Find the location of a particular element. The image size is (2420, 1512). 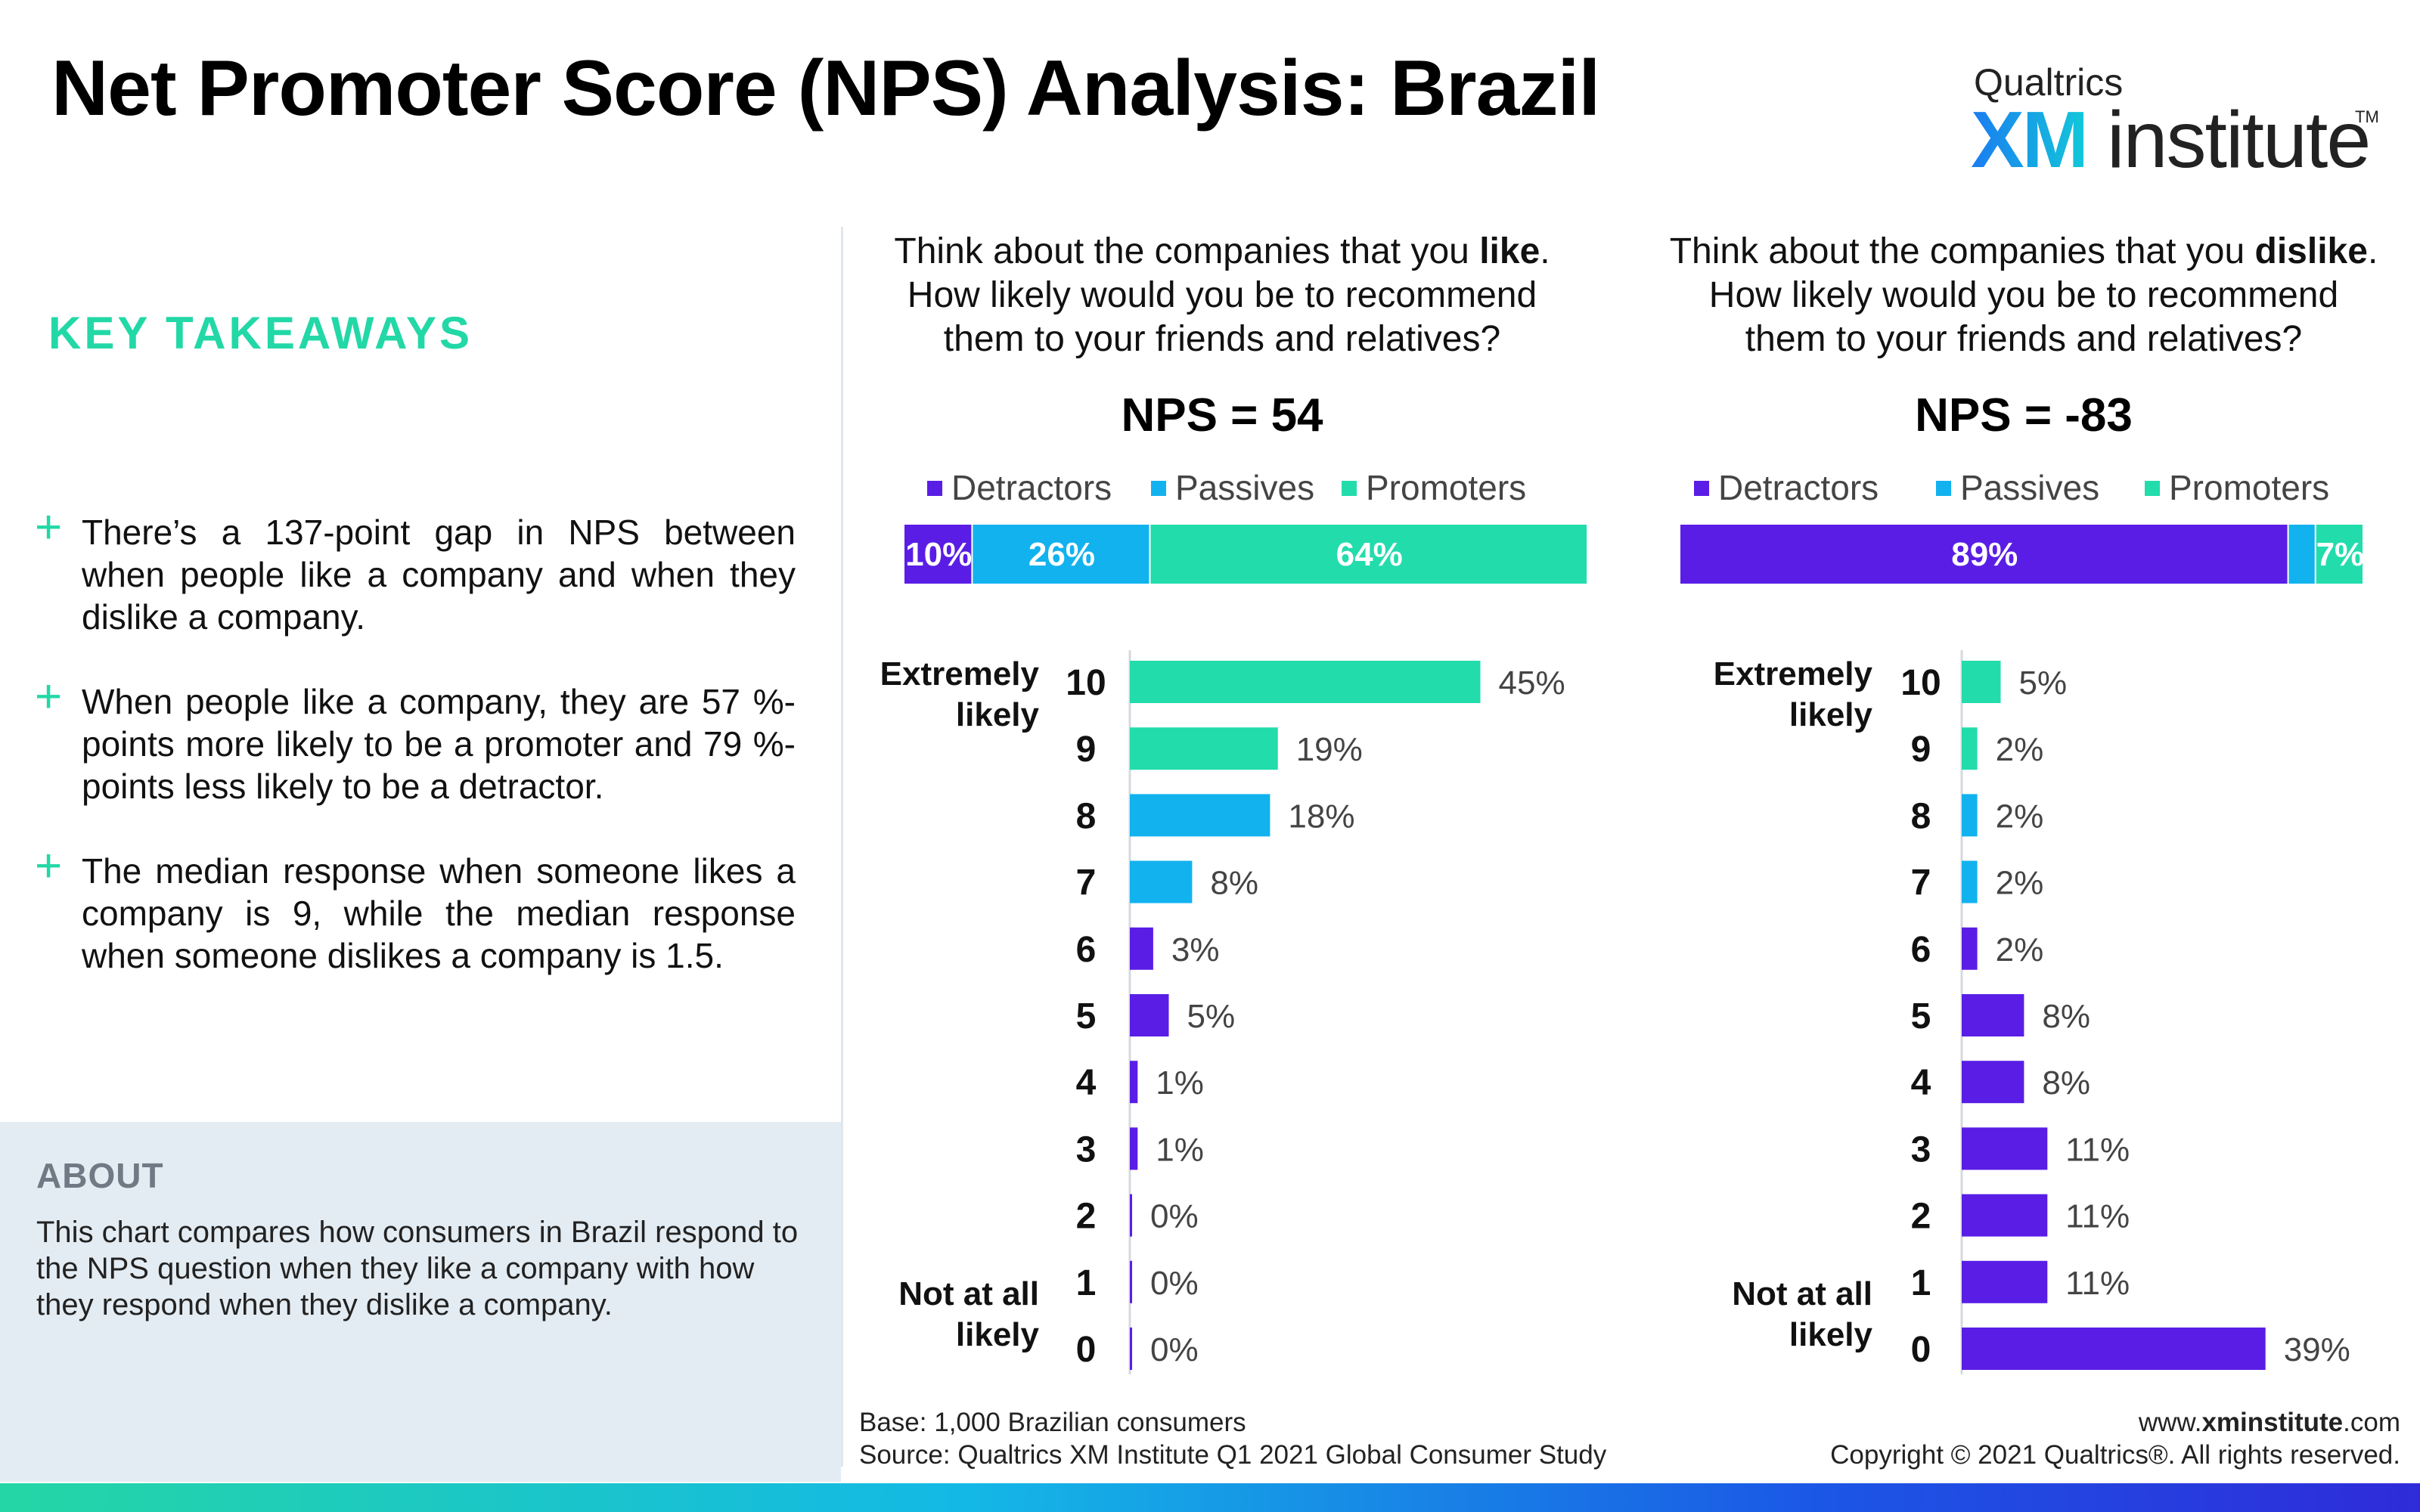

stacked-value-label: 7% is located at coordinates (2340, 554).